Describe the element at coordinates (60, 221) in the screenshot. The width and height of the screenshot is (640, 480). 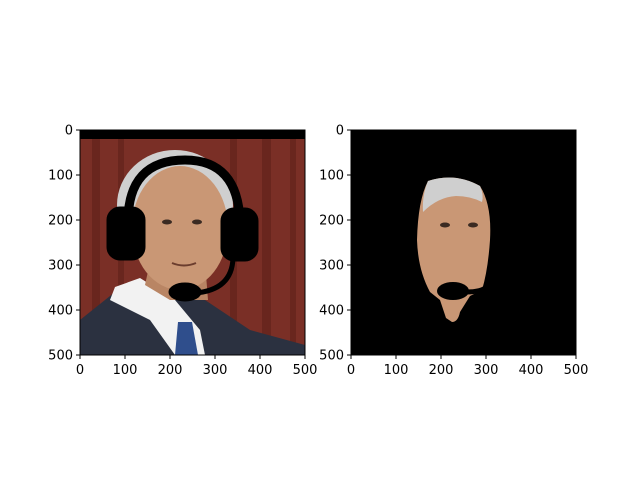
I see `left-y-tick-label: 200` at that location.